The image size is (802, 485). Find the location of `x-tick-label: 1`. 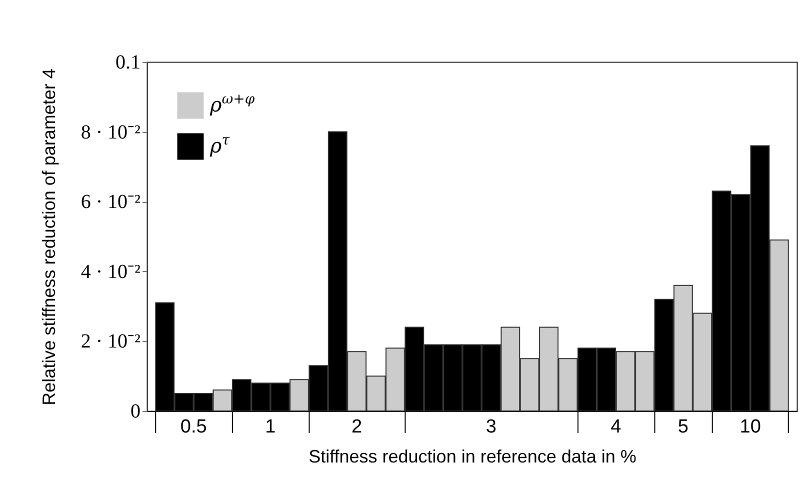

x-tick-label: 1 is located at coordinates (270, 427).